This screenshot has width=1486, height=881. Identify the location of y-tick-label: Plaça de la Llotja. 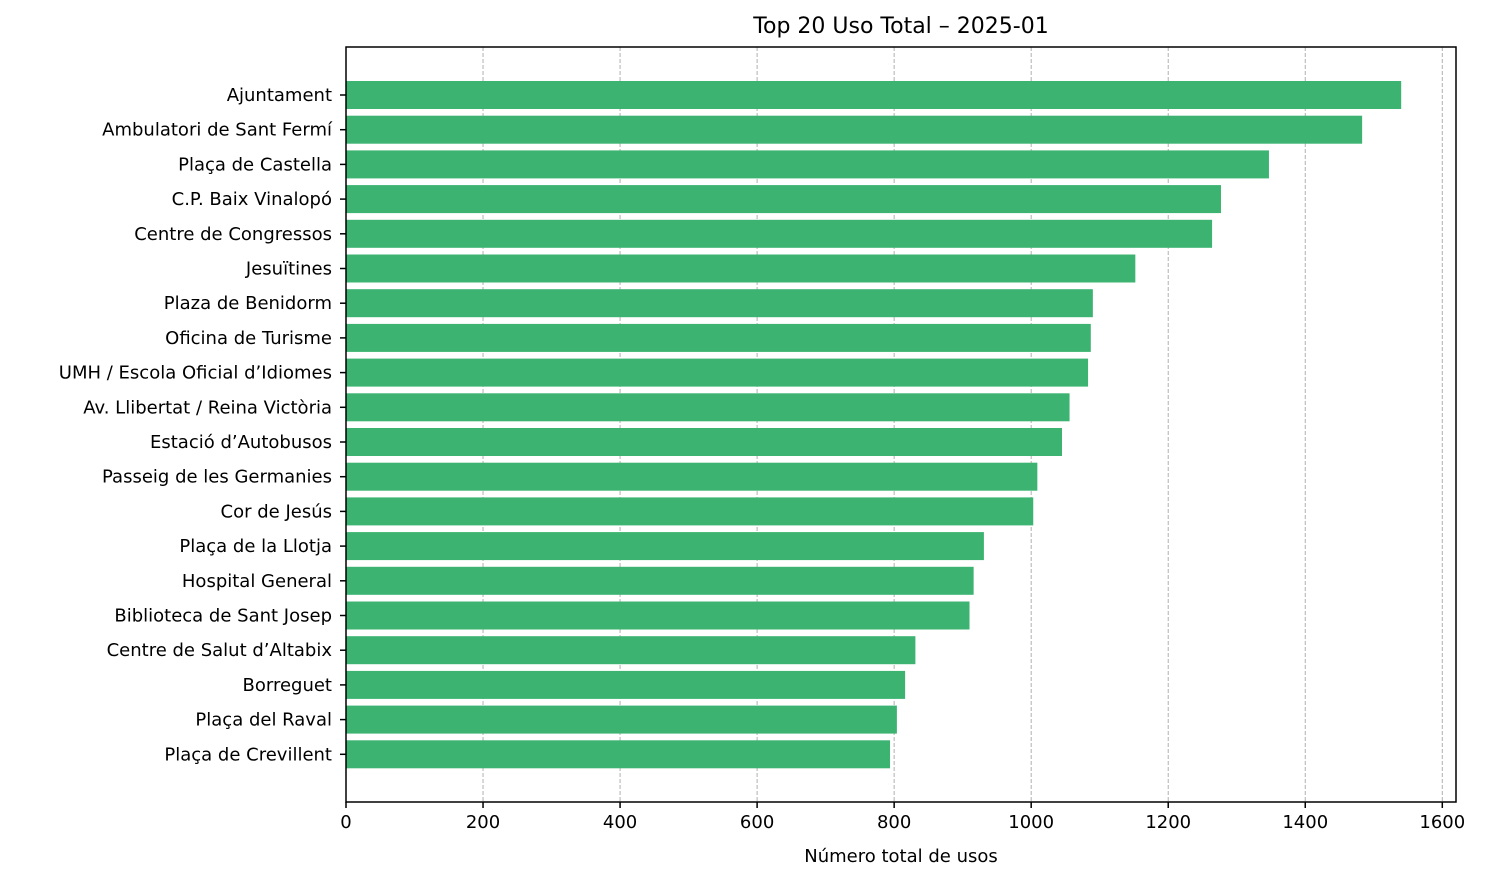
(255, 546).